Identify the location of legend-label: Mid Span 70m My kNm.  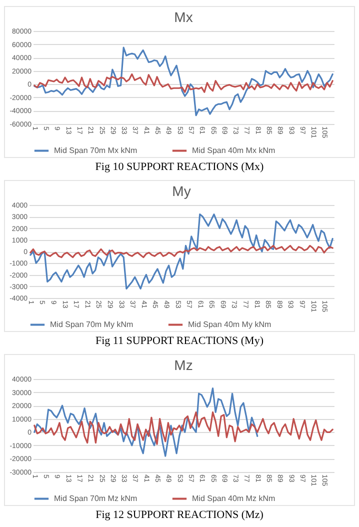
(92, 324).